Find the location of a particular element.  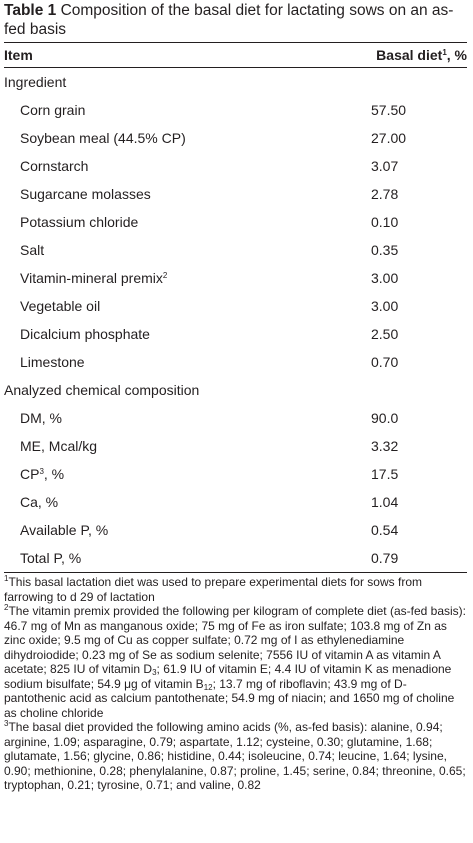

section-analyzed: Analyzed chemical composition is located at coordinates (102, 390).